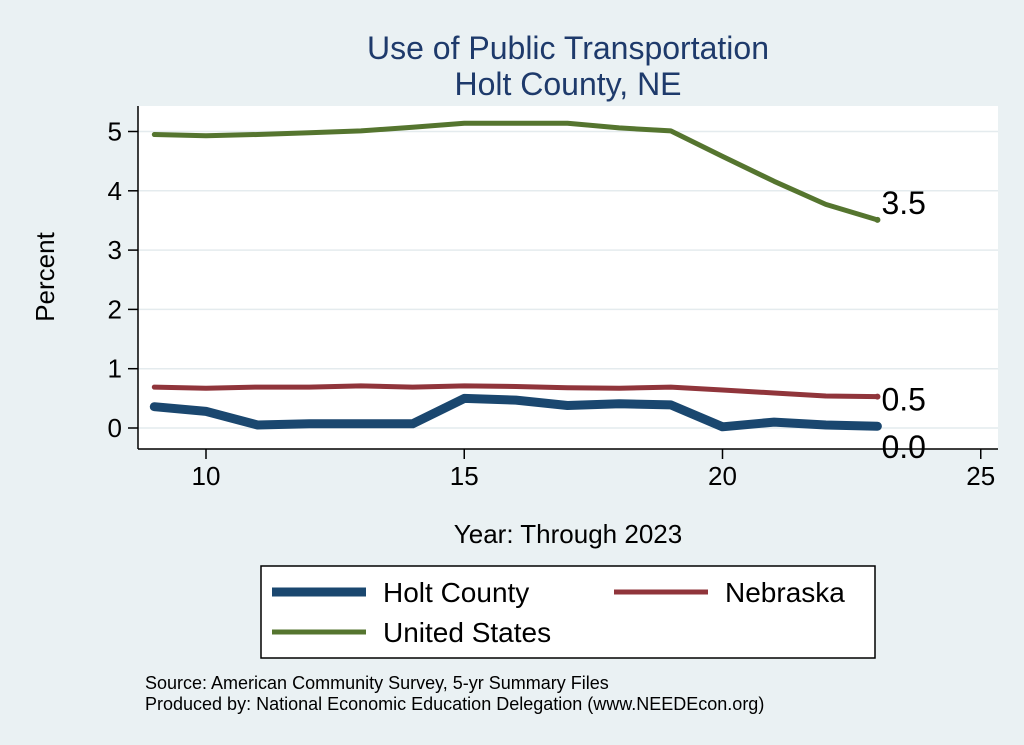  I want to click on legend-label-united-states: United States, so click(467, 632).